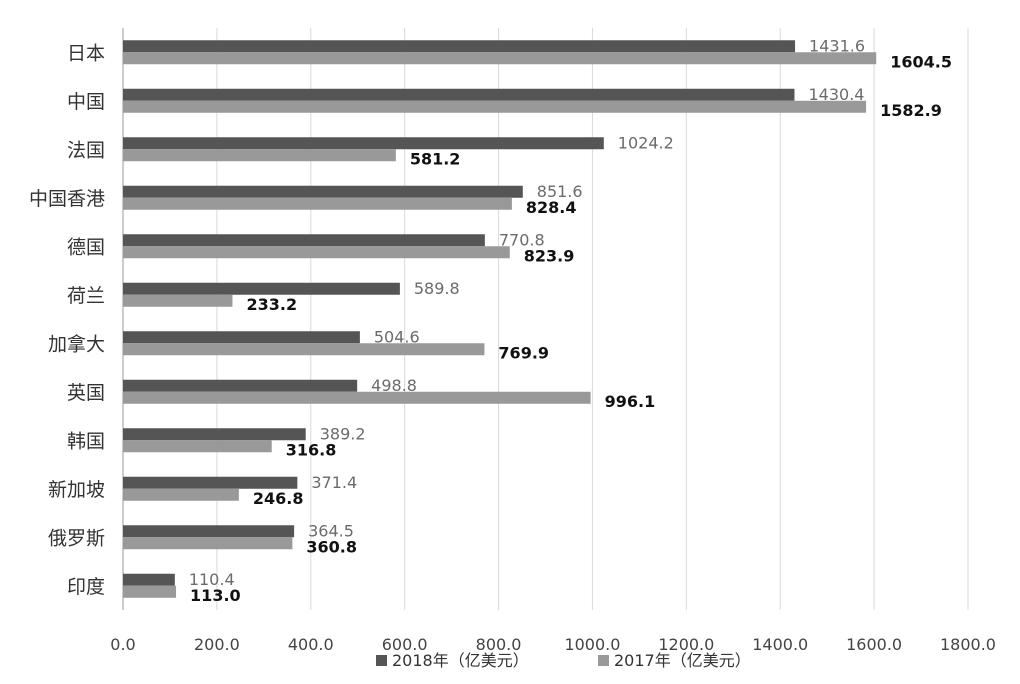 The width and height of the screenshot is (1020, 684). Describe the element at coordinates (67, 199) in the screenshot. I see `category-label: 中国香港` at that location.